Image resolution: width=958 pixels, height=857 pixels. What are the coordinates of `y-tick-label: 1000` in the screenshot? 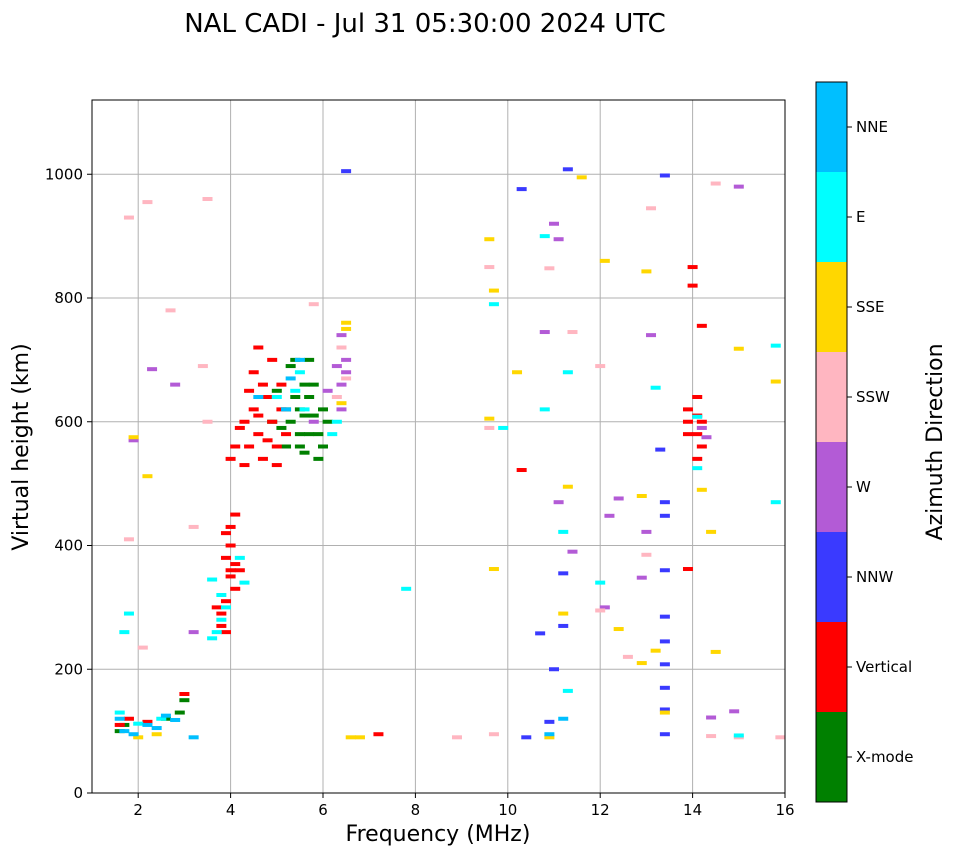 It's located at (64, 174).